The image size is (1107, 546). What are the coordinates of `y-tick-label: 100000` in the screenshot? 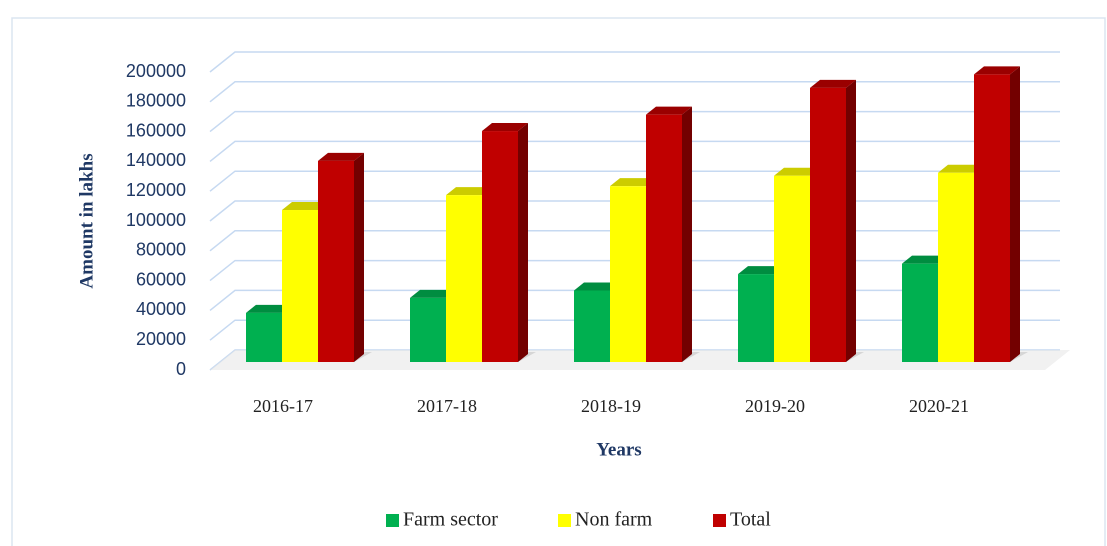 It's located at (156, 220).